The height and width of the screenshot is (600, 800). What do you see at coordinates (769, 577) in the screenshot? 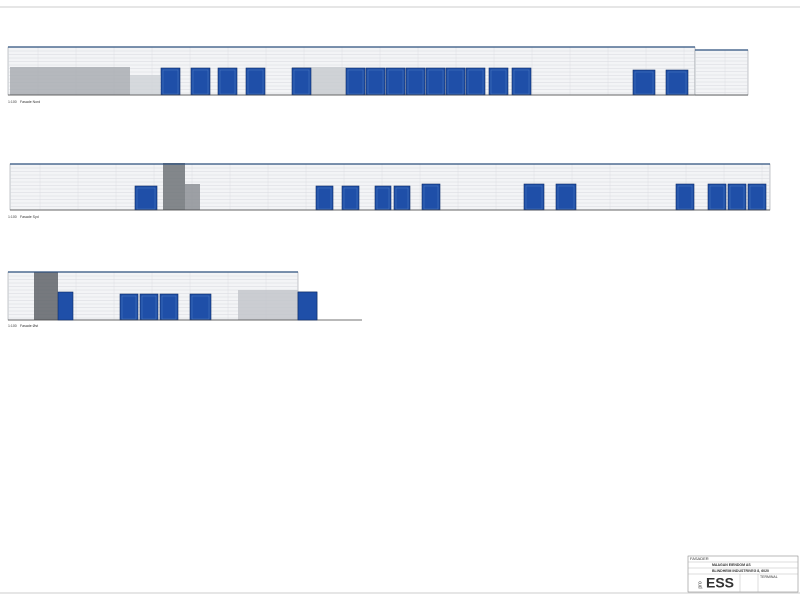
I see `project: TERMINAL` at bounding box center [769, 577].